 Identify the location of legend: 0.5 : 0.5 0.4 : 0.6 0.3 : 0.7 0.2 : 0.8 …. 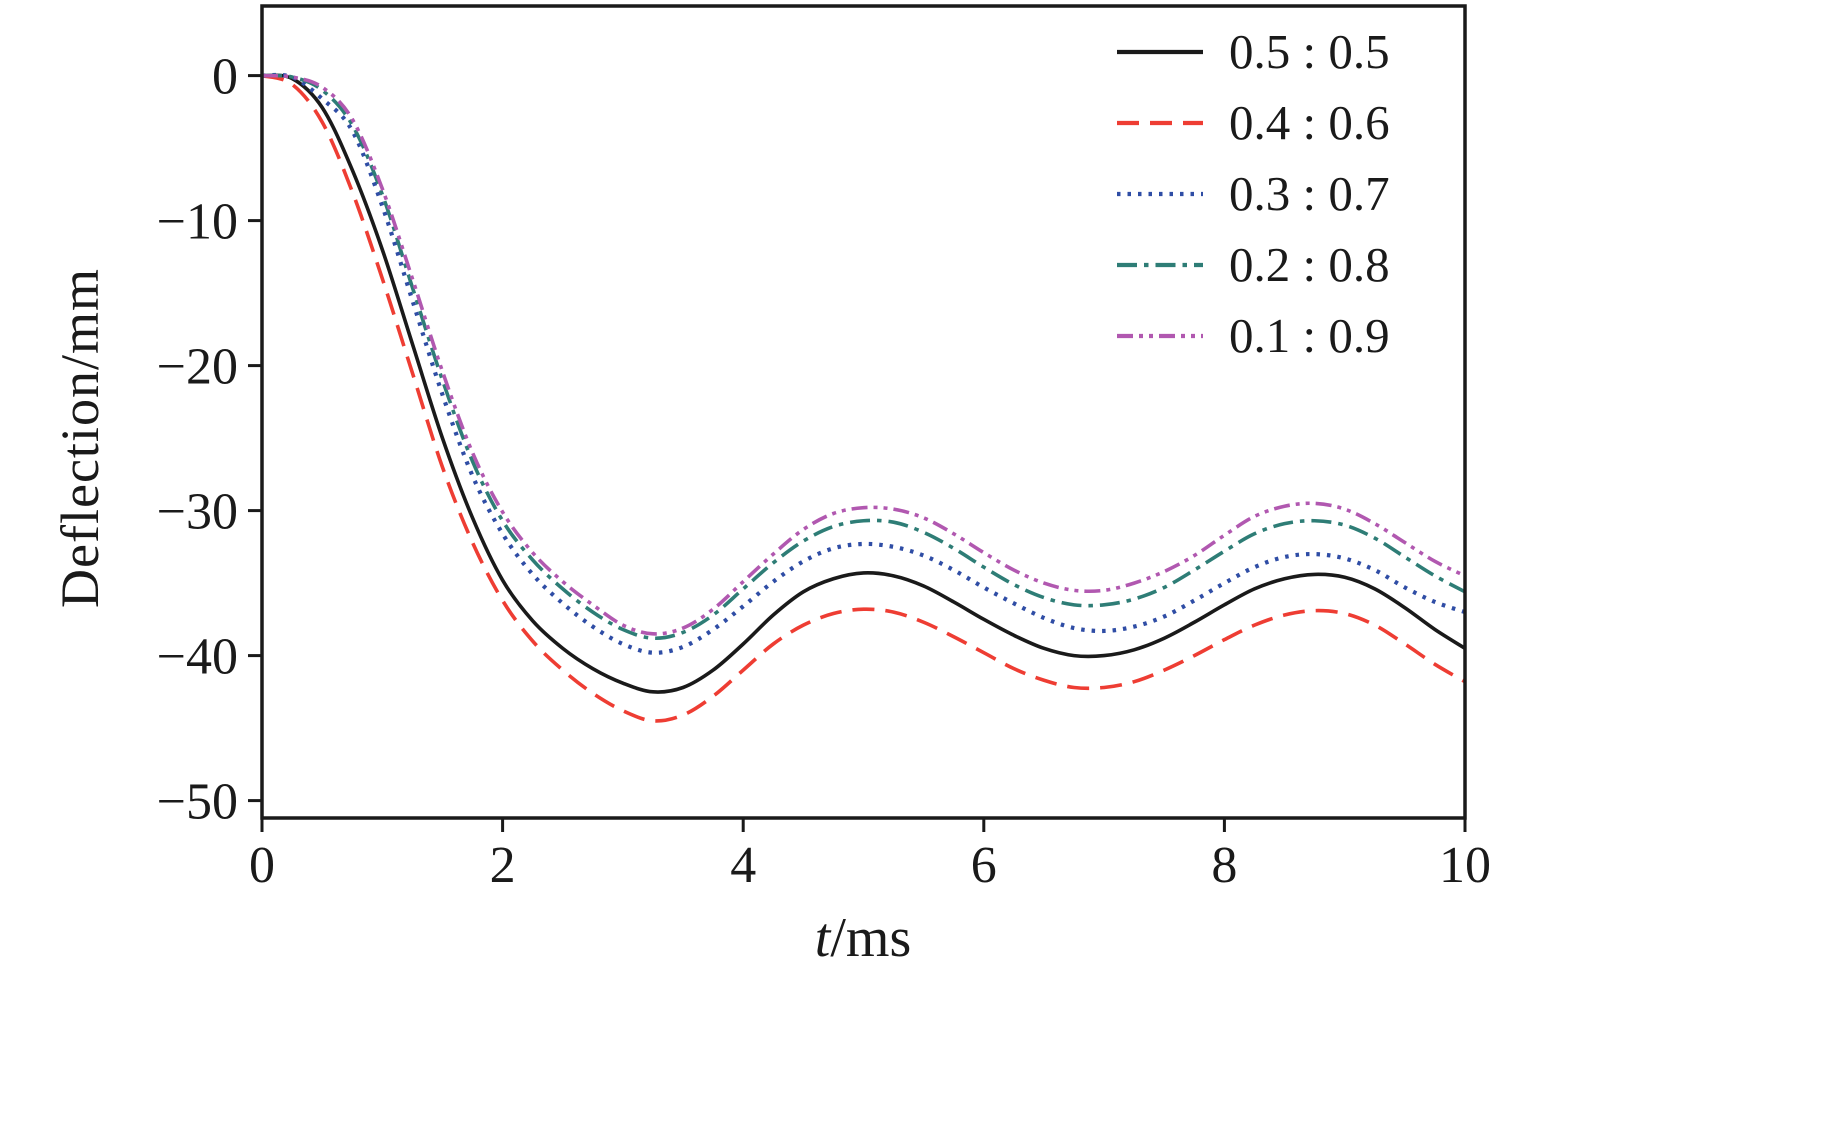
(1252, 193).